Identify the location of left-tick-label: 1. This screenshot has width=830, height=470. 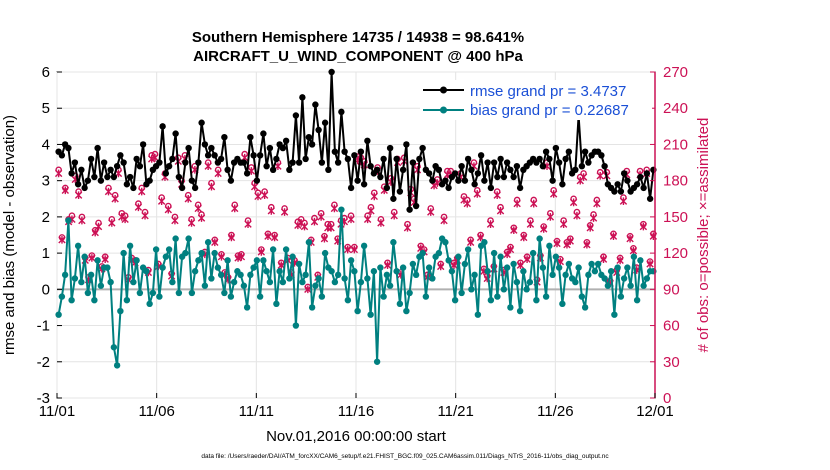
(46, 253).